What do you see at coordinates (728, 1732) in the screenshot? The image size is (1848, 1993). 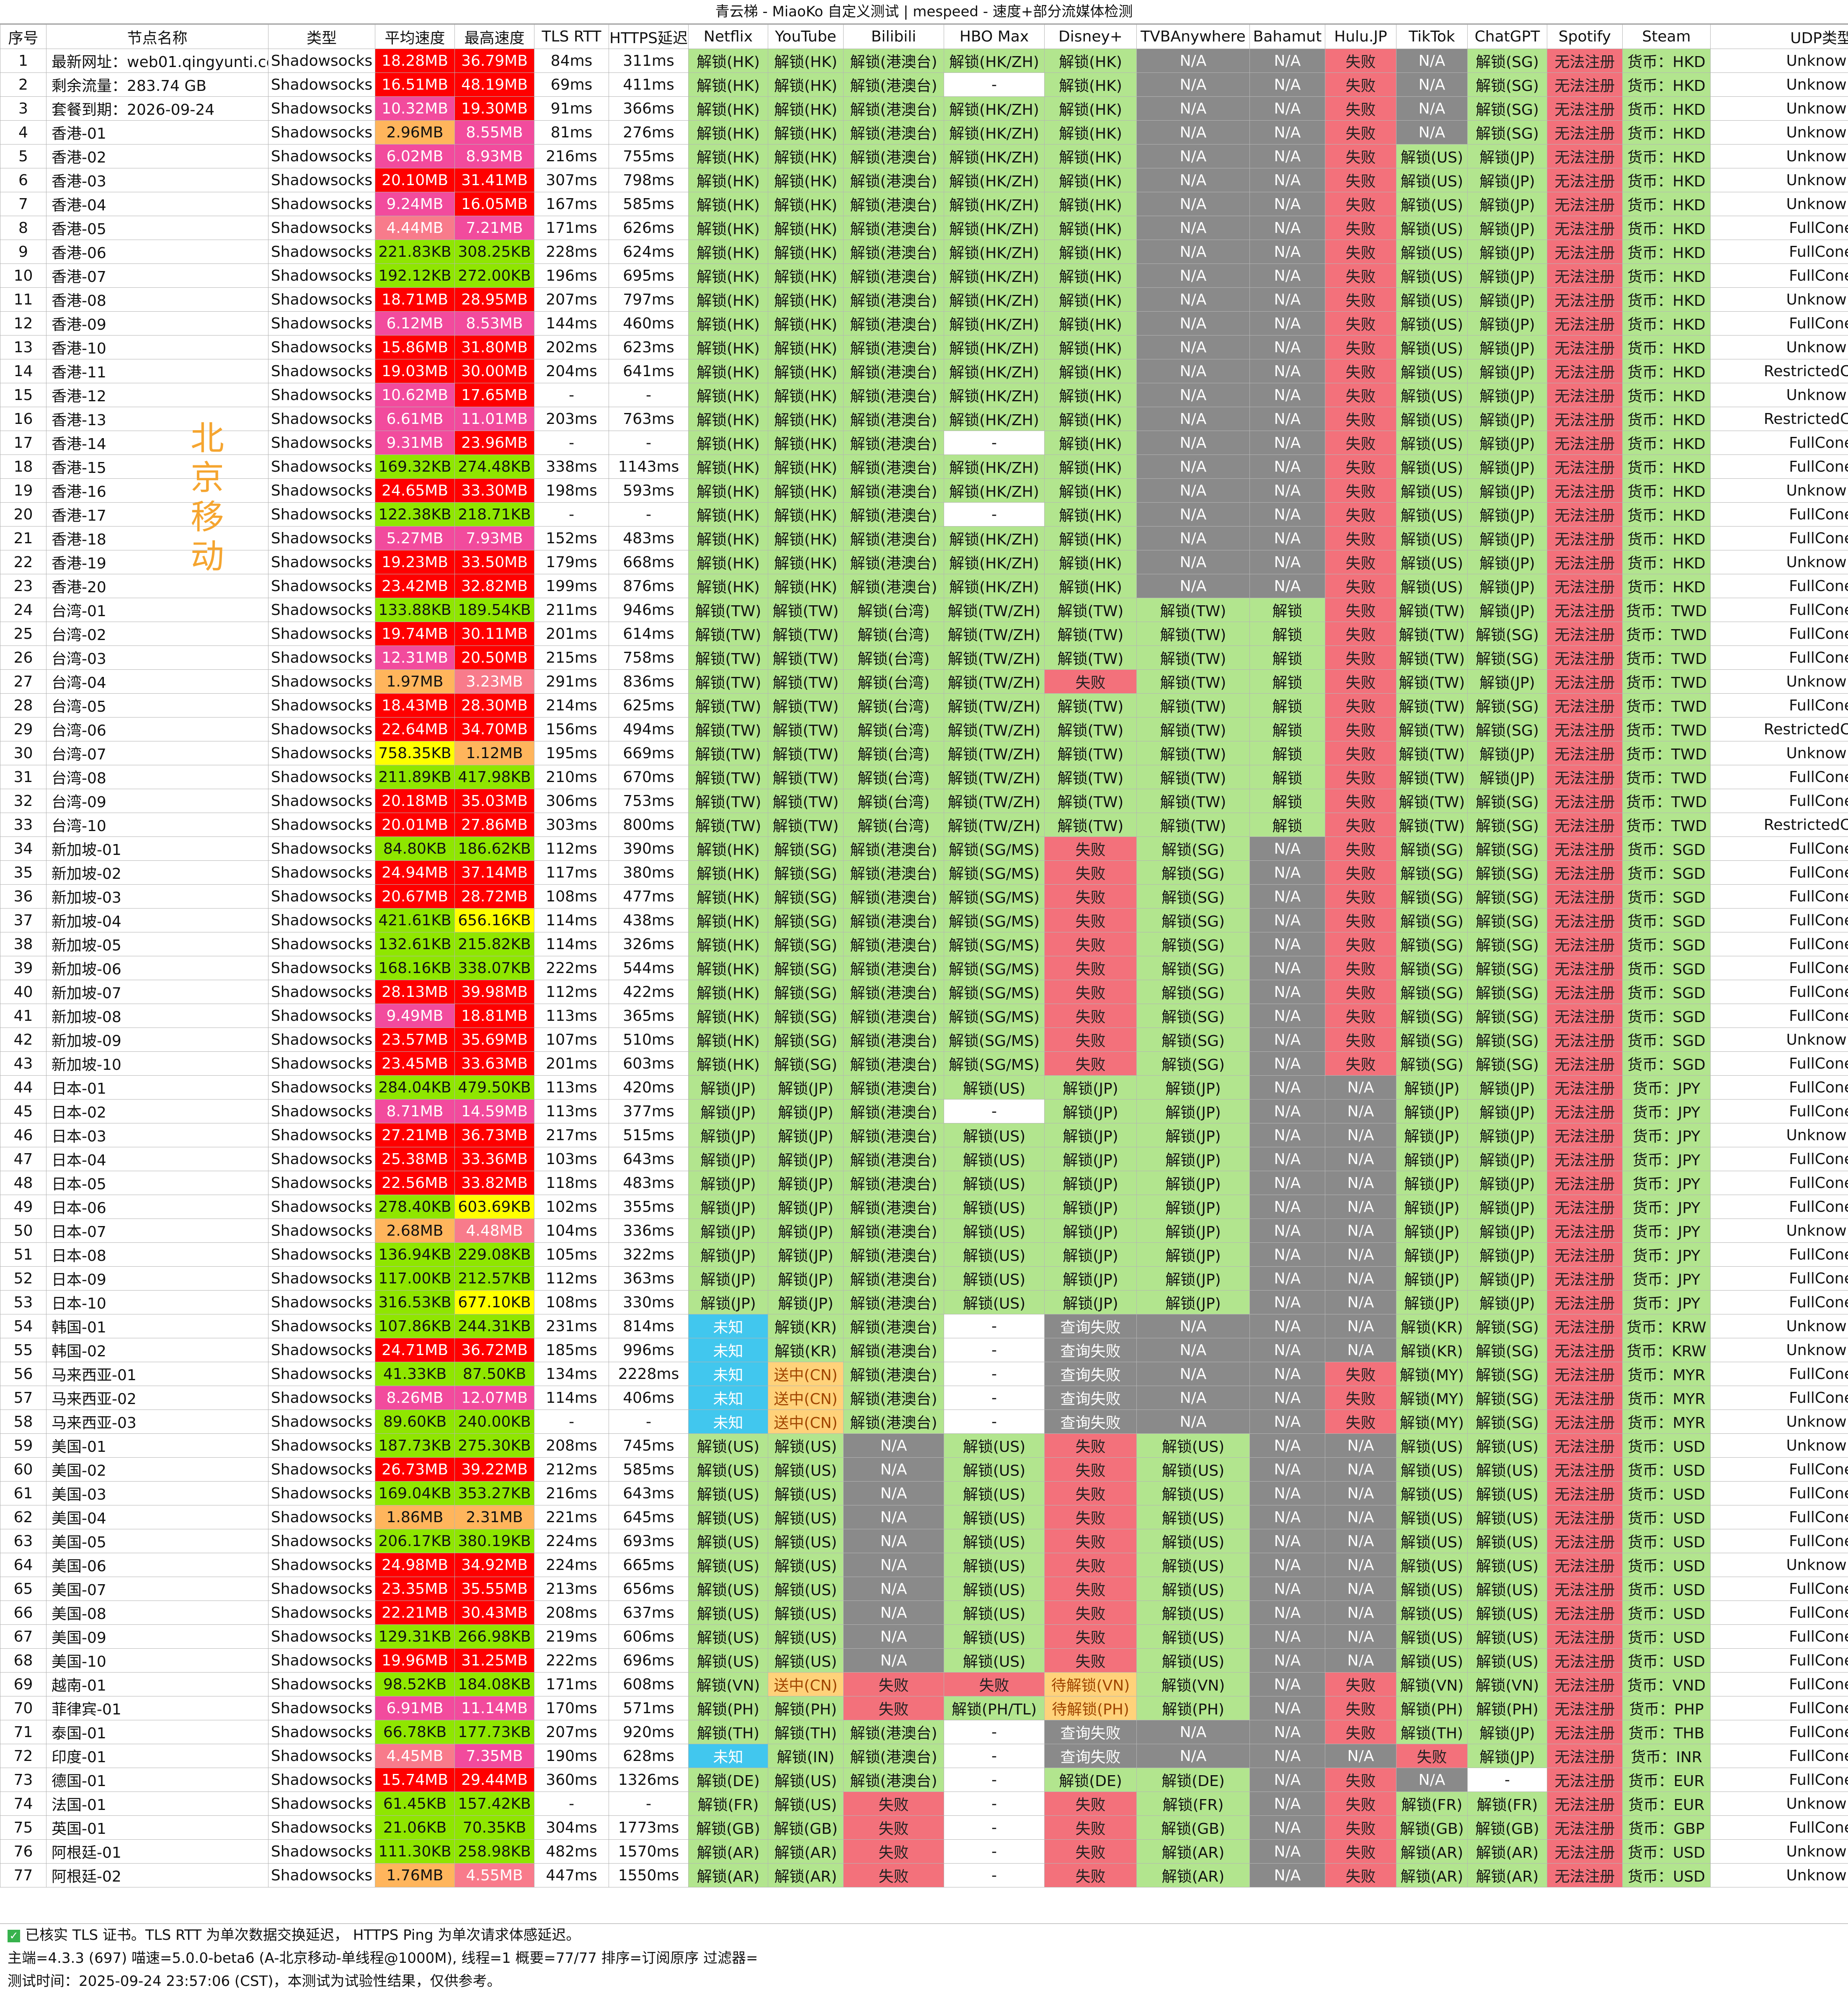 I see `cell-netflix: 解锁(TH)` at bounding box center [728, 1732].